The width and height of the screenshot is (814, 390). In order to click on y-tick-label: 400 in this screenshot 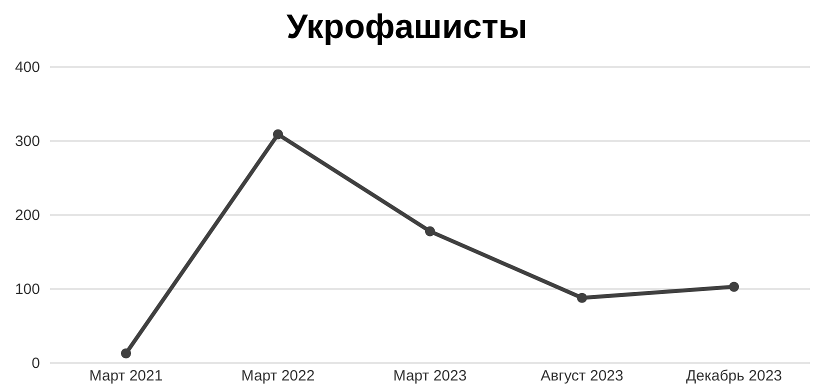, I will do `click(27, 67)`.